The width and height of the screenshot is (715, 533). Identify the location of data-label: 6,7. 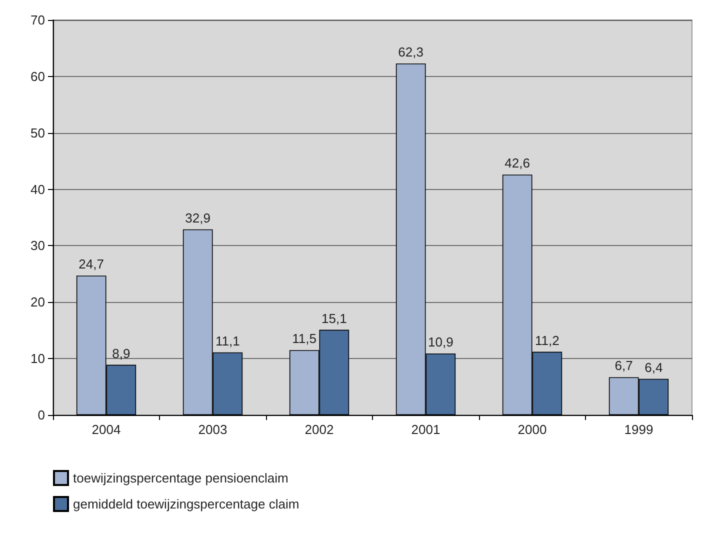
(623, 366).